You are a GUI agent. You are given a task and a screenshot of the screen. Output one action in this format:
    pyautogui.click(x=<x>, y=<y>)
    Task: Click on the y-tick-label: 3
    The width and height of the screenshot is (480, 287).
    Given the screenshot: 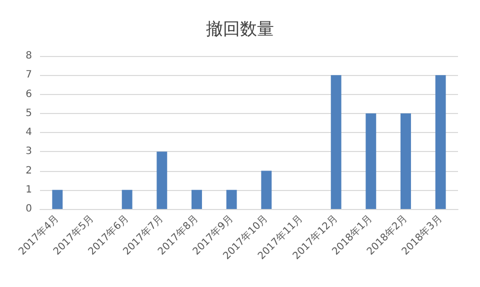 What is the action you would take?
    pyautogui.click(x=29, y=152)
    